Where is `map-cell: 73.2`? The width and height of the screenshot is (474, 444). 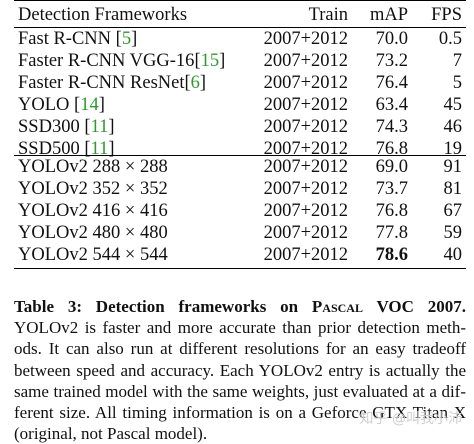
map-cell: 73.2 is located at coordinates (391, 61).